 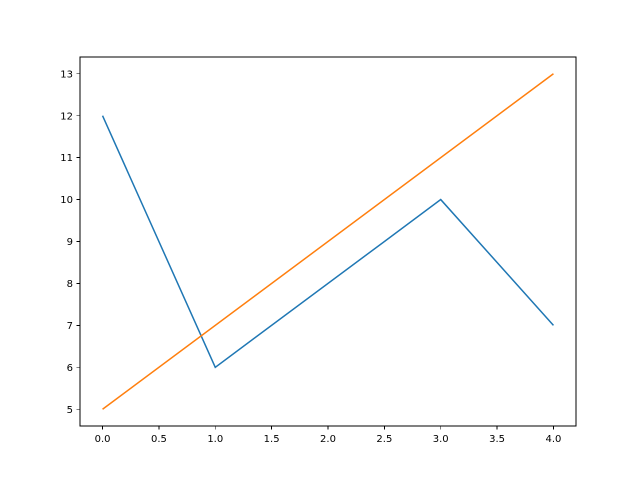 I want to click on x-tick-label: 3.0, so click(x=441, y=439).